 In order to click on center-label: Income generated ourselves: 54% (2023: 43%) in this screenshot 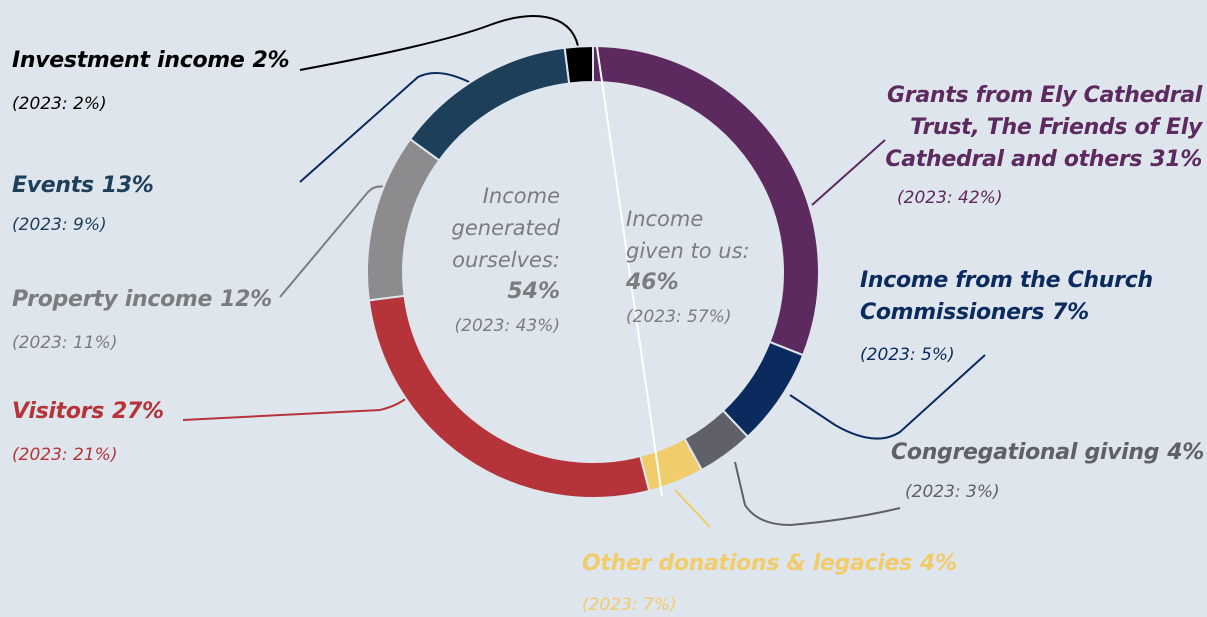, I will do `click(480, 261)`.